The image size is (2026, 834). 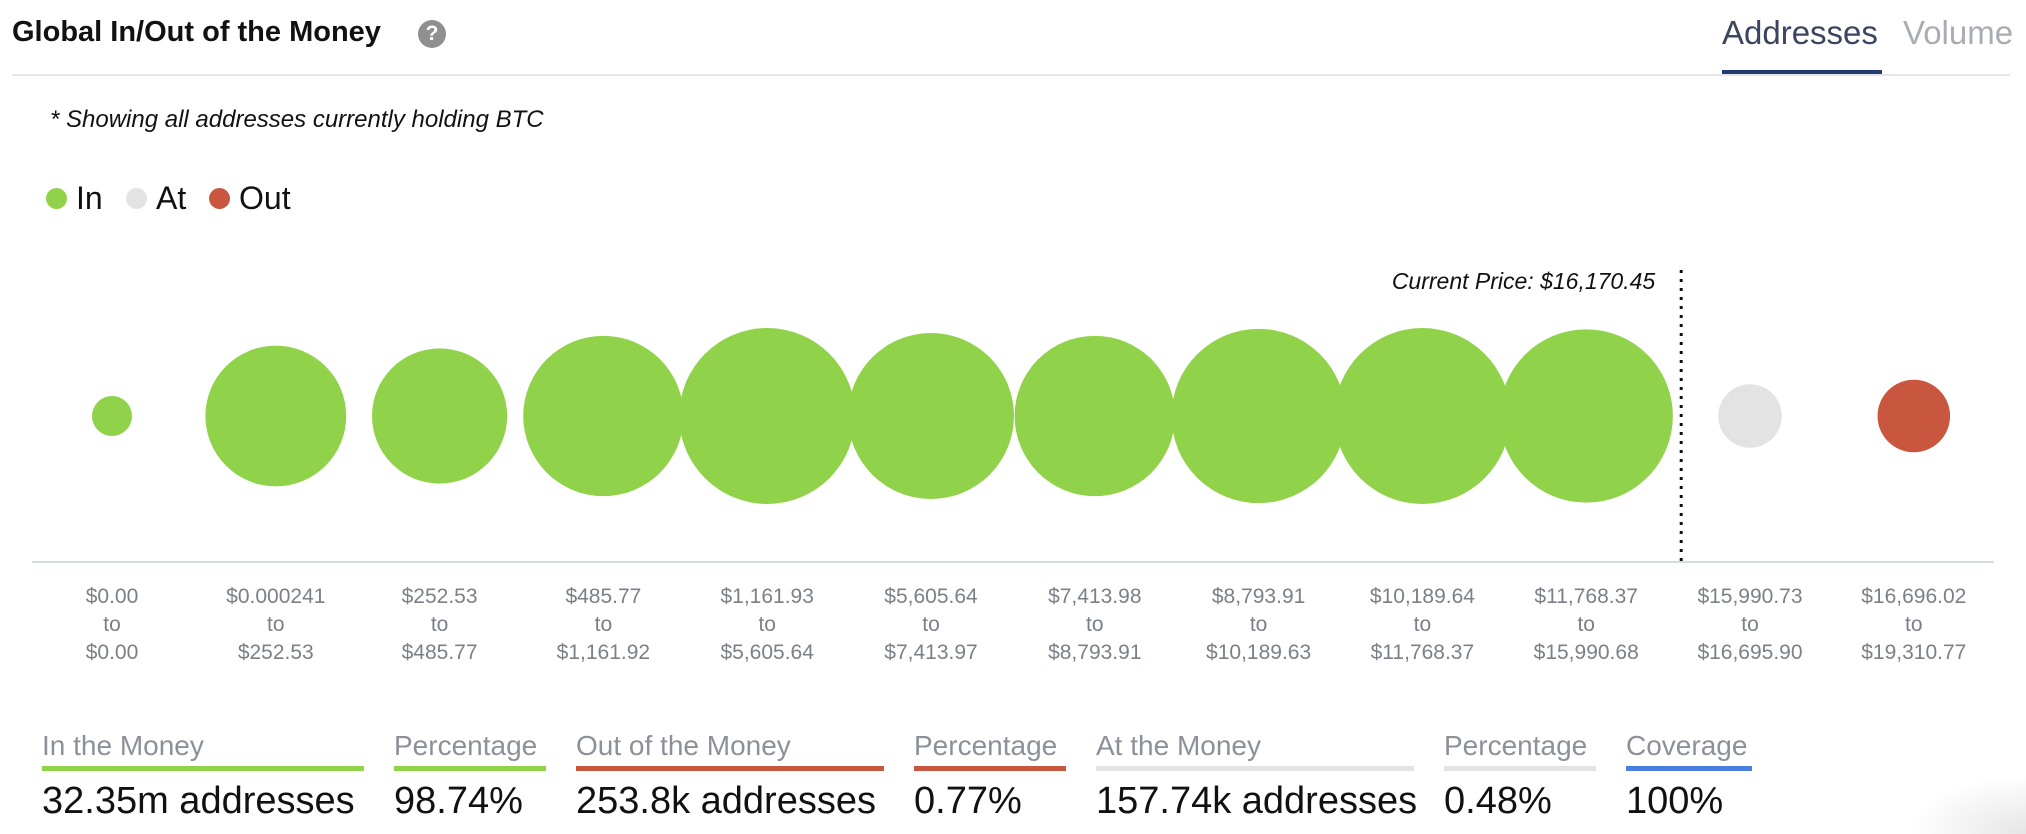 What do you see at coordinates (275, 596) in the screenshot?
I see `x-tick-label: $0.000241` at bounding box center [275, 596].